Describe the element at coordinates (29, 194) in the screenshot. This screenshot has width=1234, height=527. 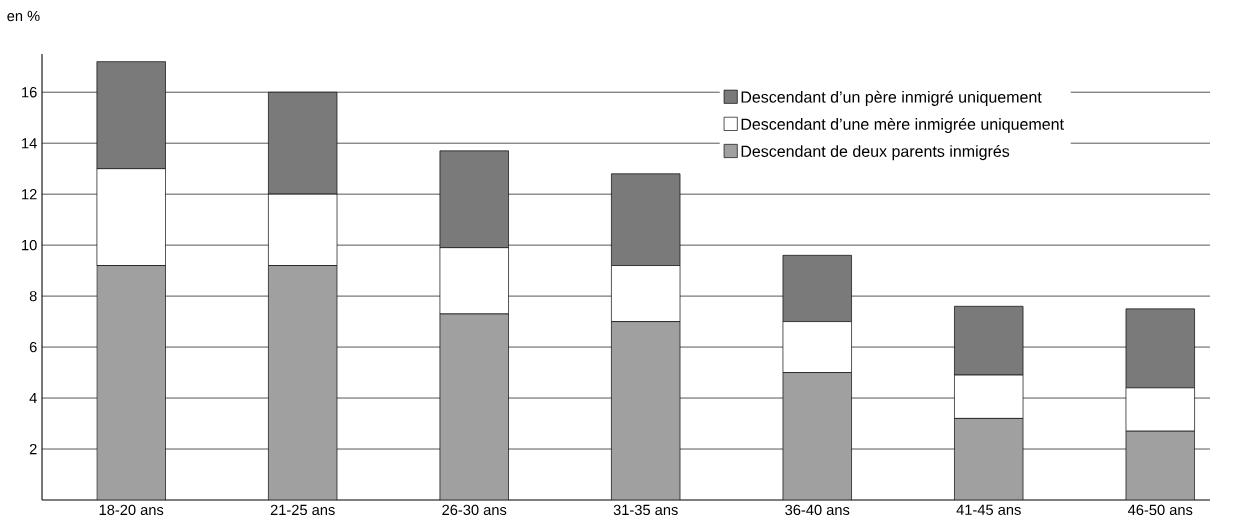
I see `y-tick-label: 12` at that location.